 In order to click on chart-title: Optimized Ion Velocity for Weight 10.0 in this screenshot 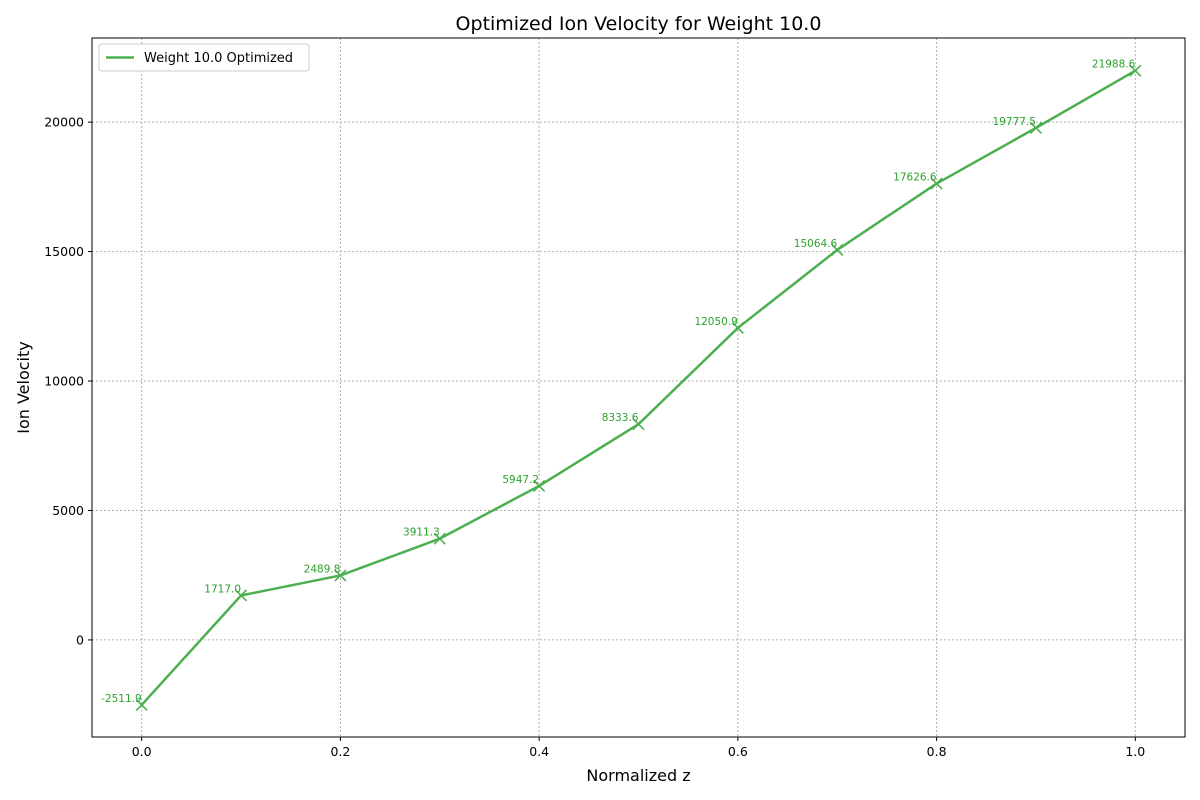, I will do `click(639, 24)`.